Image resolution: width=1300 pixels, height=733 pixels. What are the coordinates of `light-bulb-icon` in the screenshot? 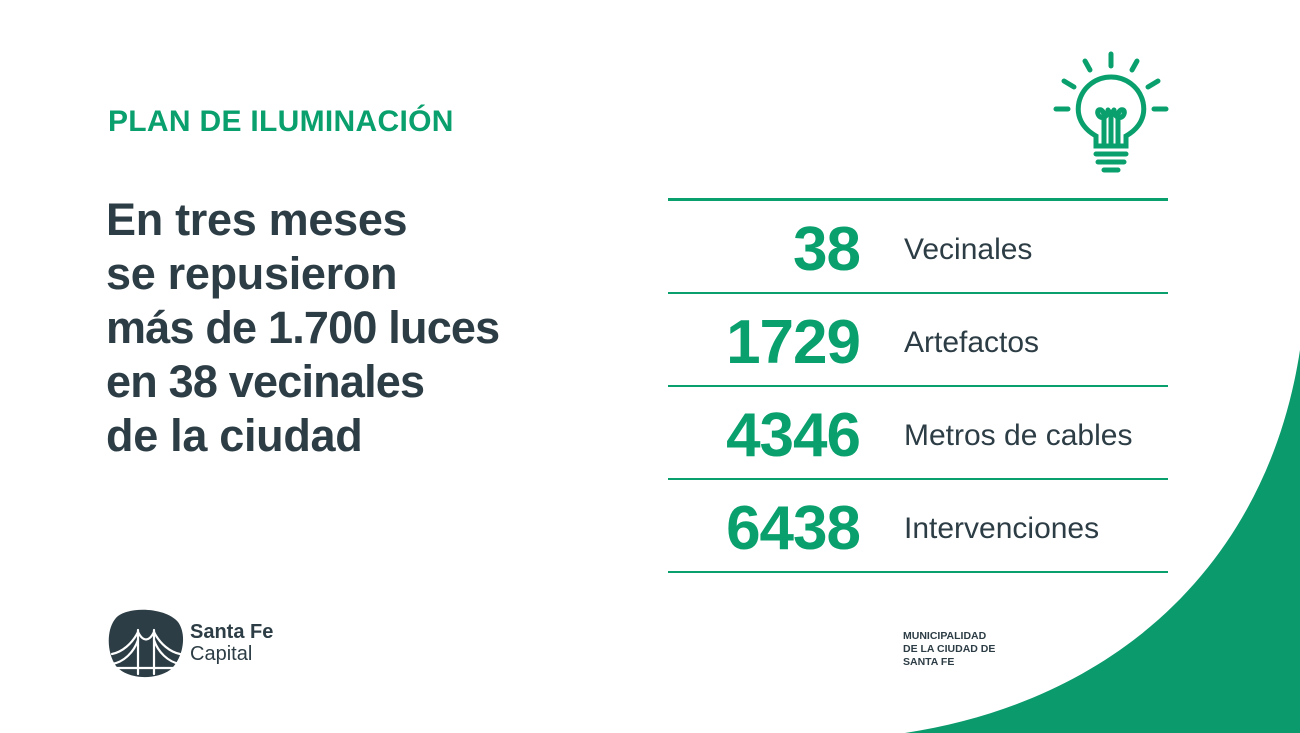 It's located at (1111, 112).